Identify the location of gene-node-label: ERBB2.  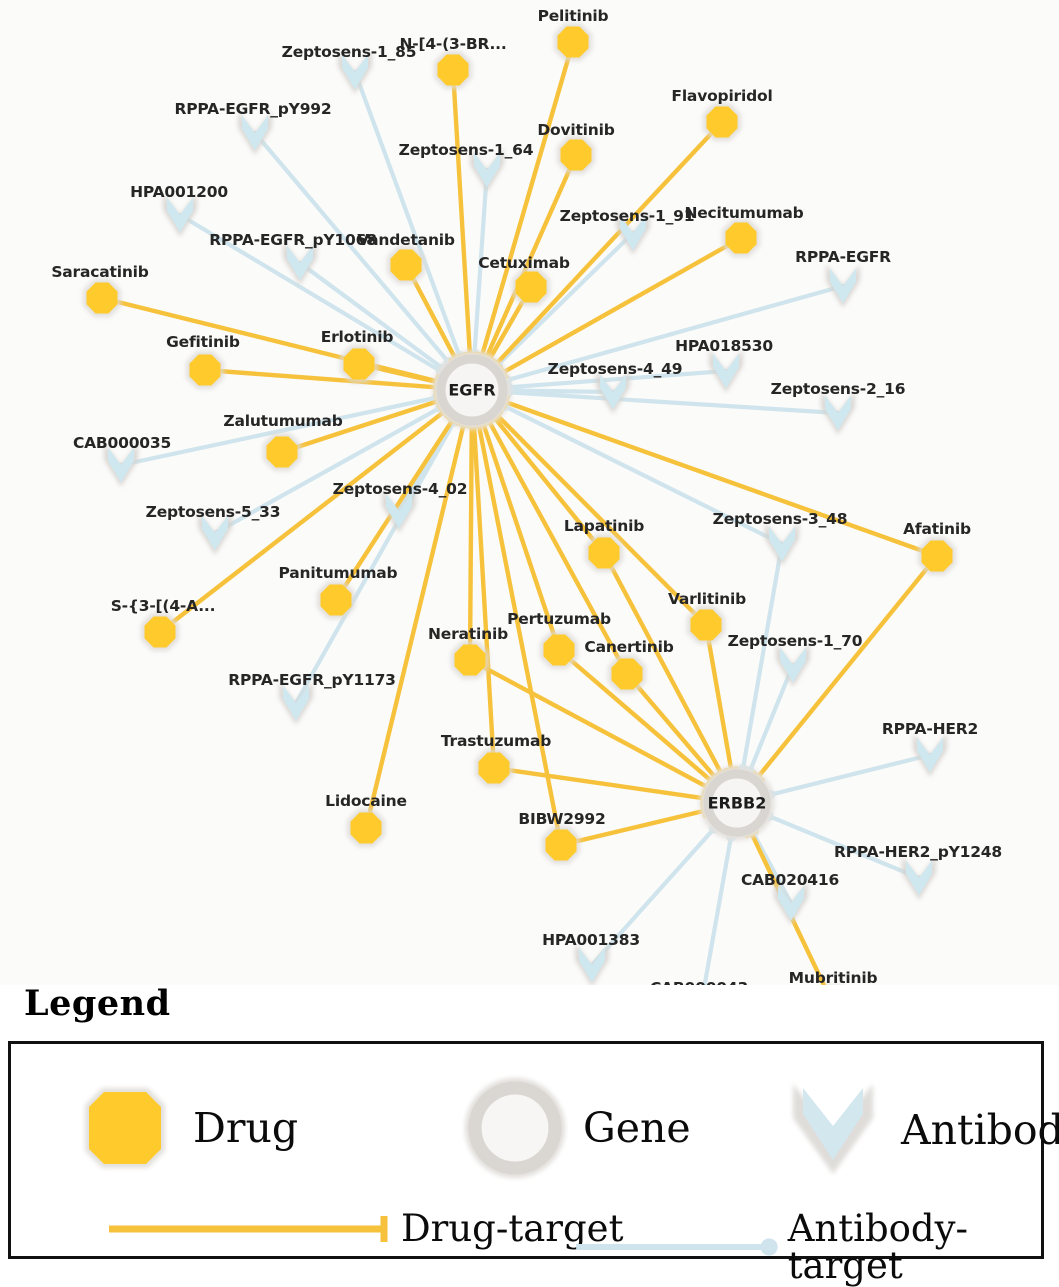
(737, 803).